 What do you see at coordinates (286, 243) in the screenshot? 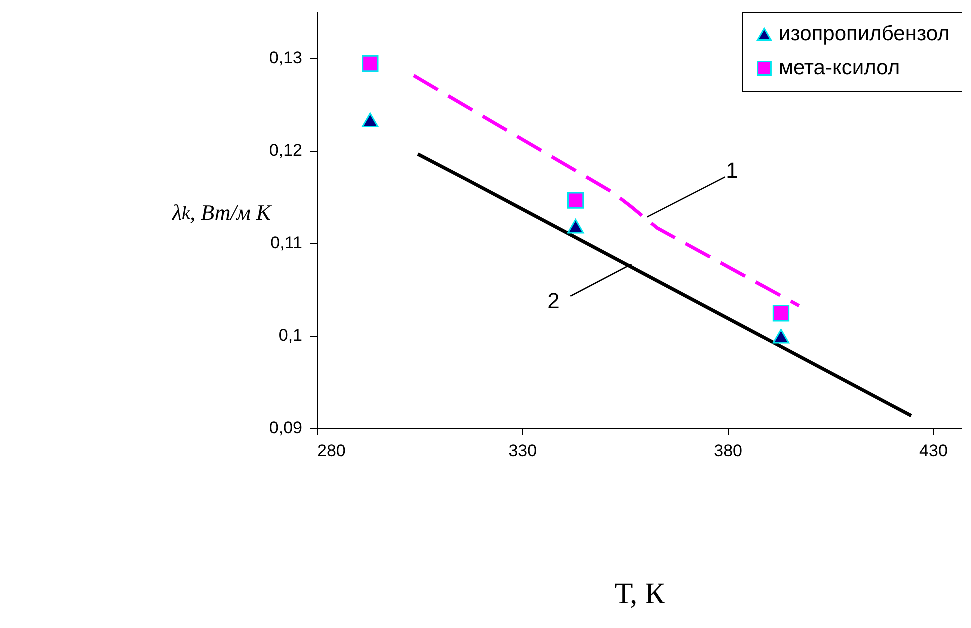
I see `y-tick-label: 0,11` at bounding box center [286, 243].